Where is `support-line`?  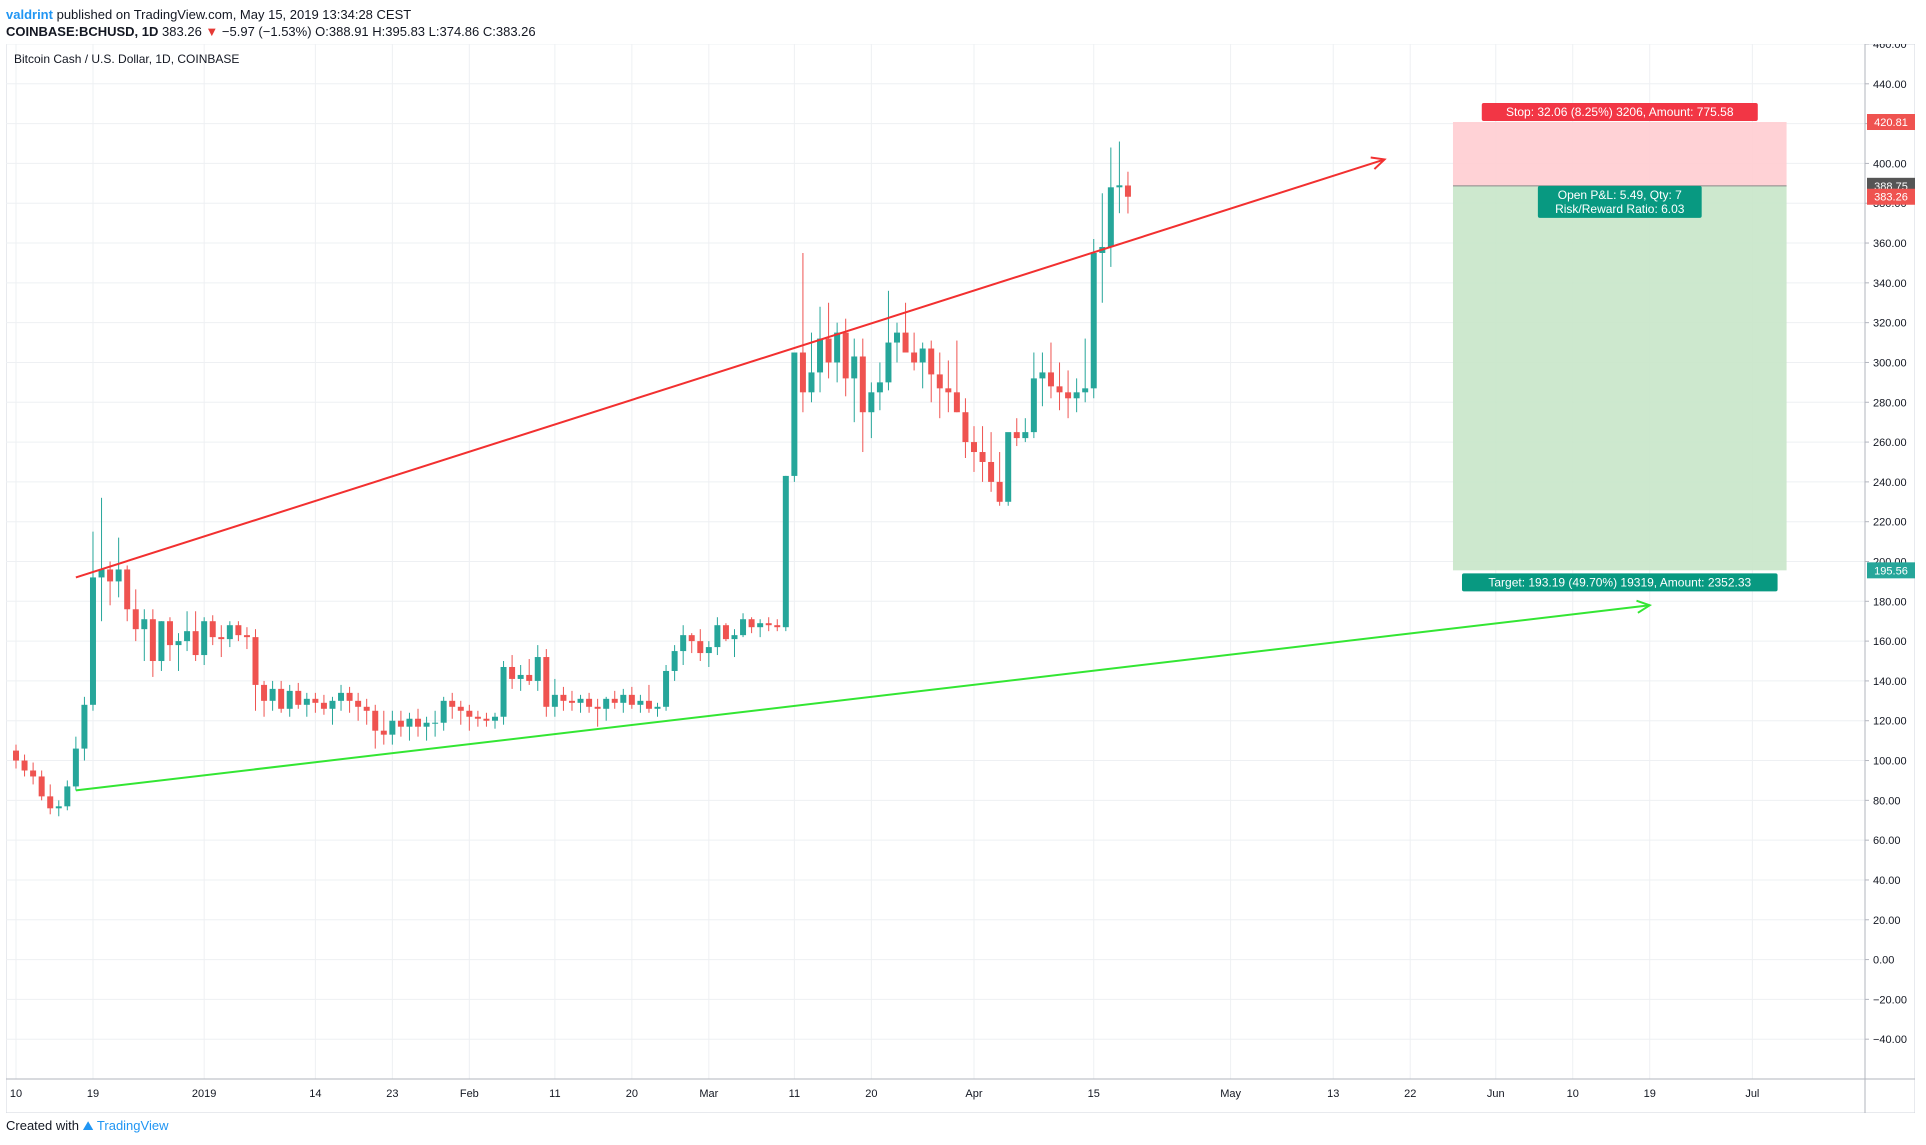
support-line is located at coordinates (862, 698).